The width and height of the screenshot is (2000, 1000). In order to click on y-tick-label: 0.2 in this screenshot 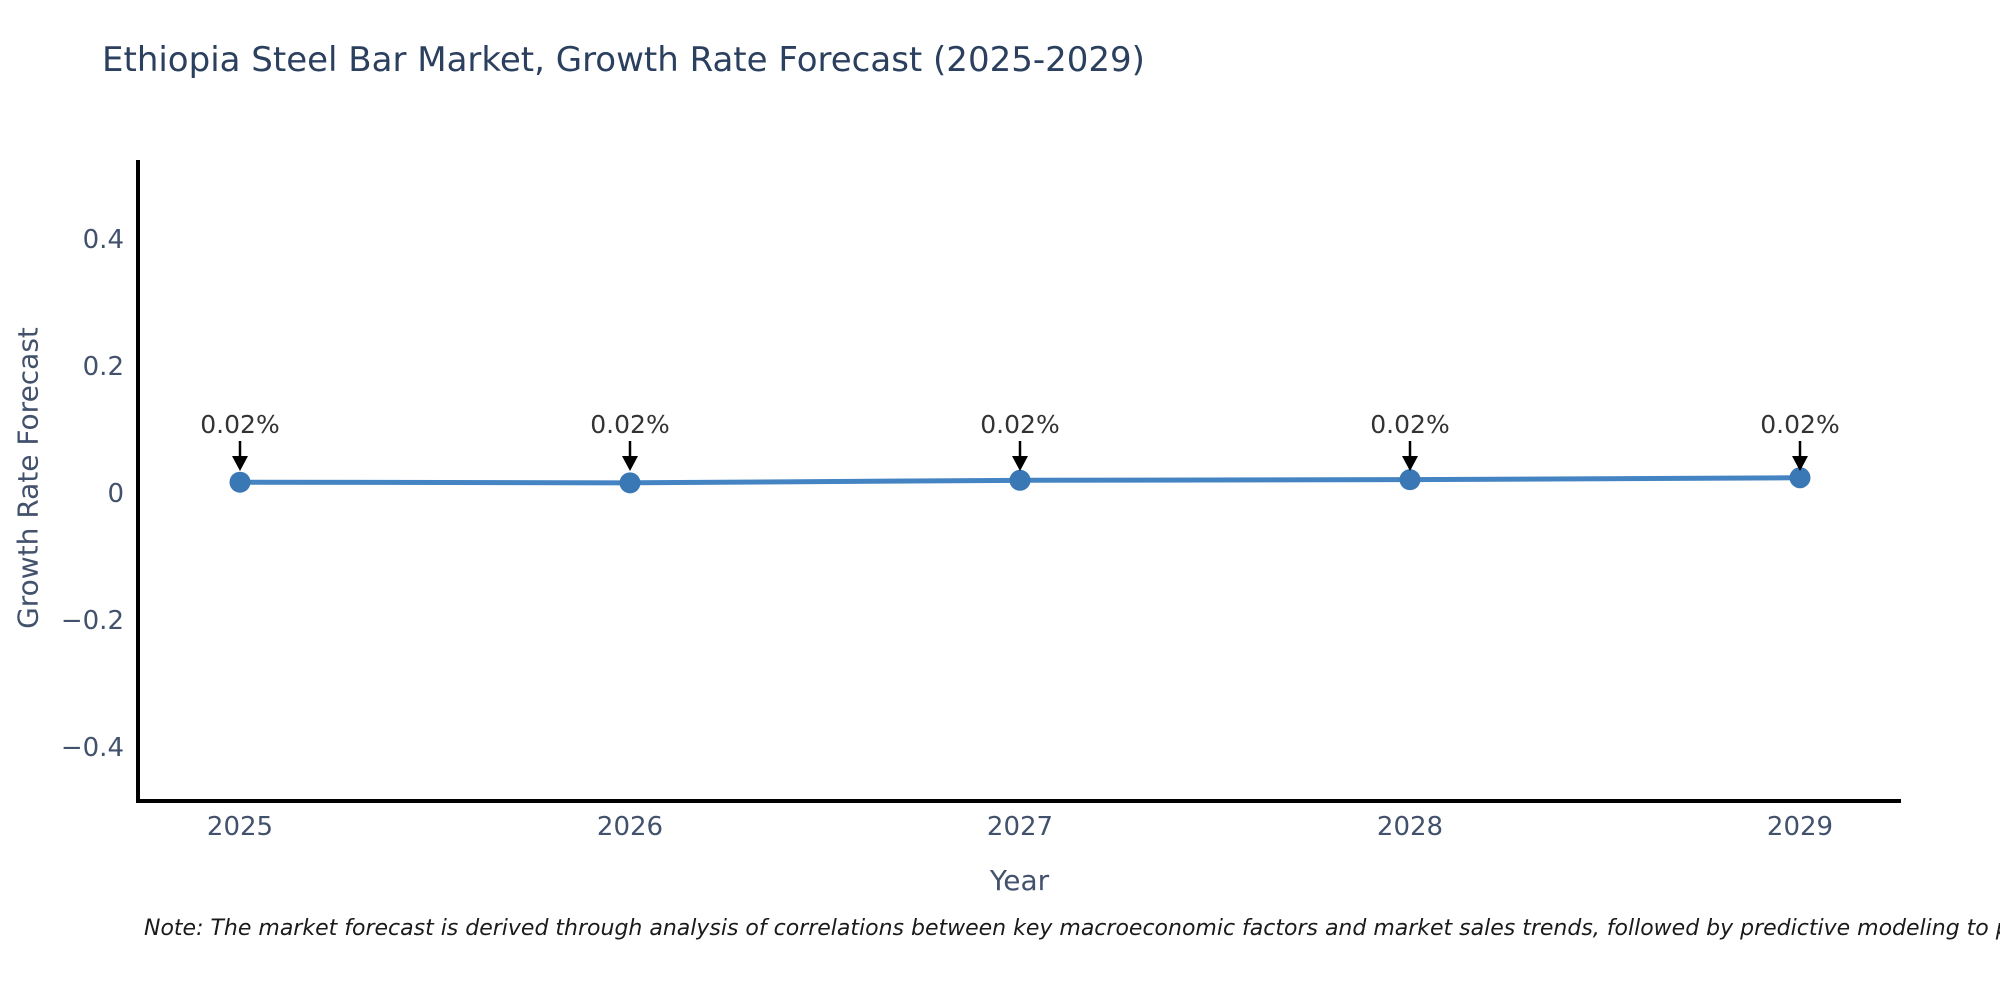, I will do `click(103, 367)`.